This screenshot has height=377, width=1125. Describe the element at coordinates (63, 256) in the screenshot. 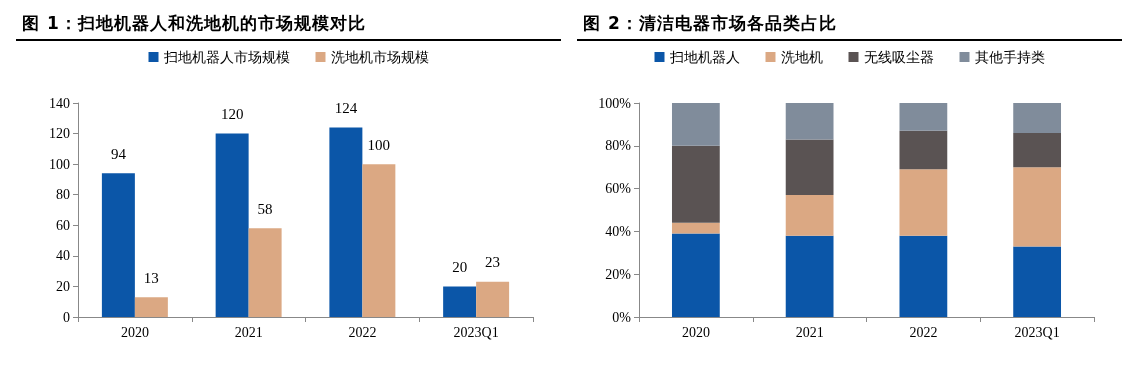

I see `y-tick-label: 40` at that location.